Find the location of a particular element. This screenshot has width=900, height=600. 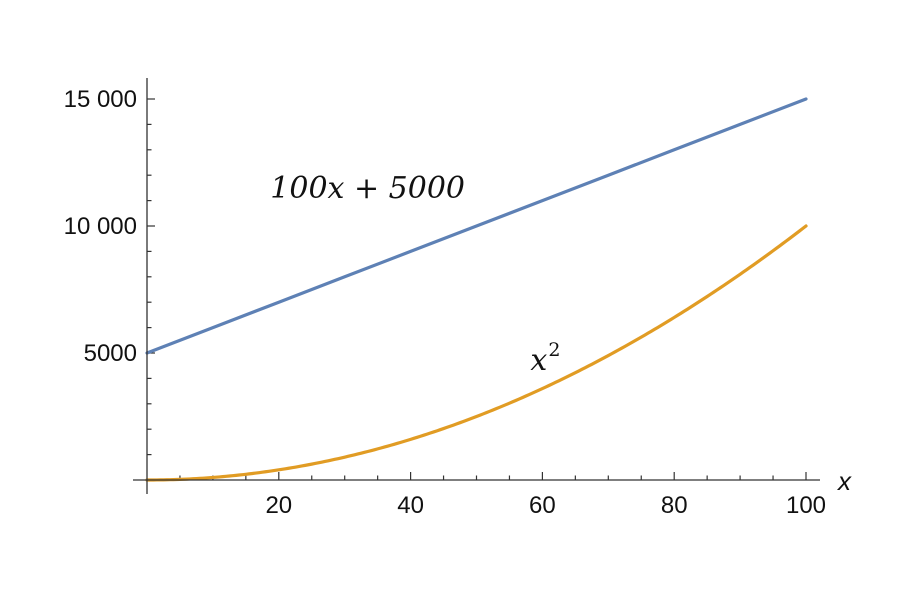

quadratic-curve-label: x is located at coordinates (538, 360).